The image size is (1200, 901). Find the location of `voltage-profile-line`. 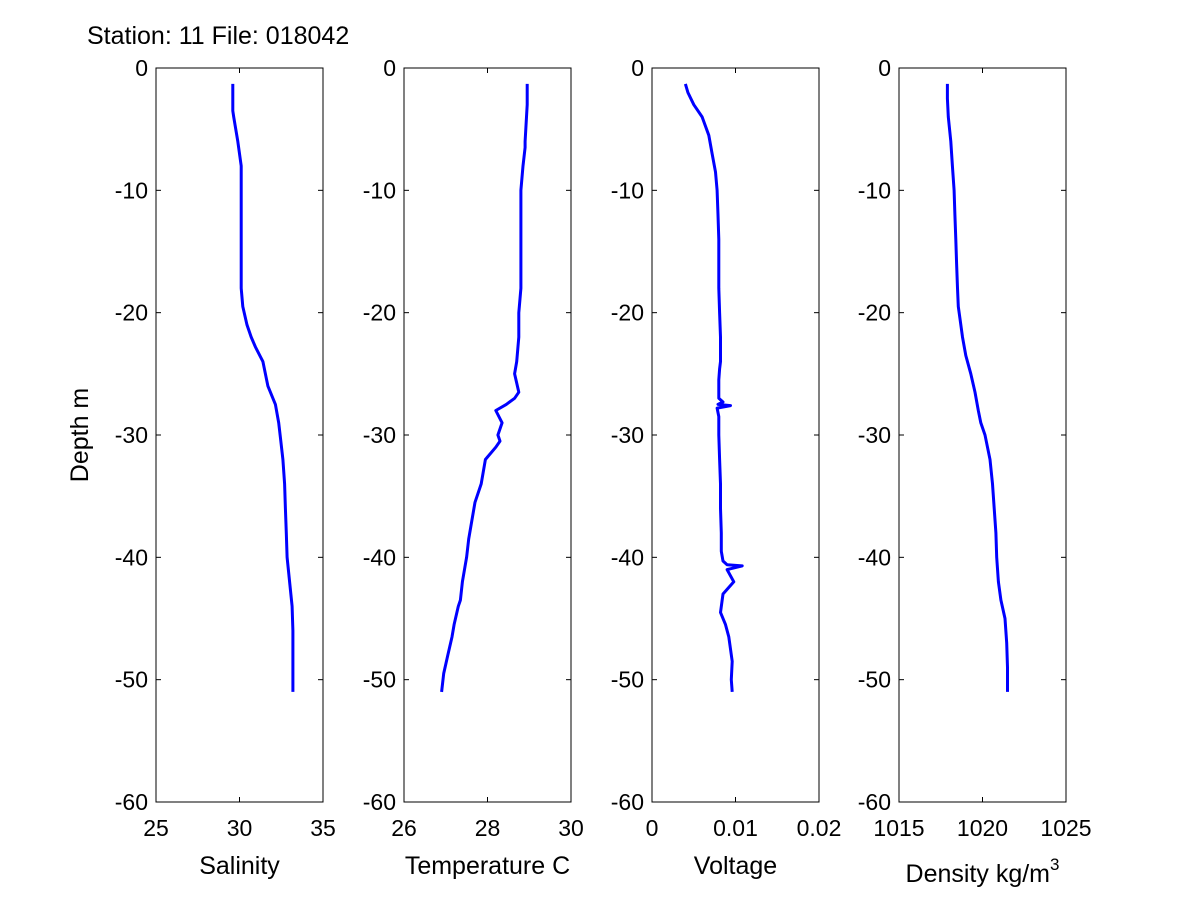

voltage-profile-line is located at coordinates (713, 388).